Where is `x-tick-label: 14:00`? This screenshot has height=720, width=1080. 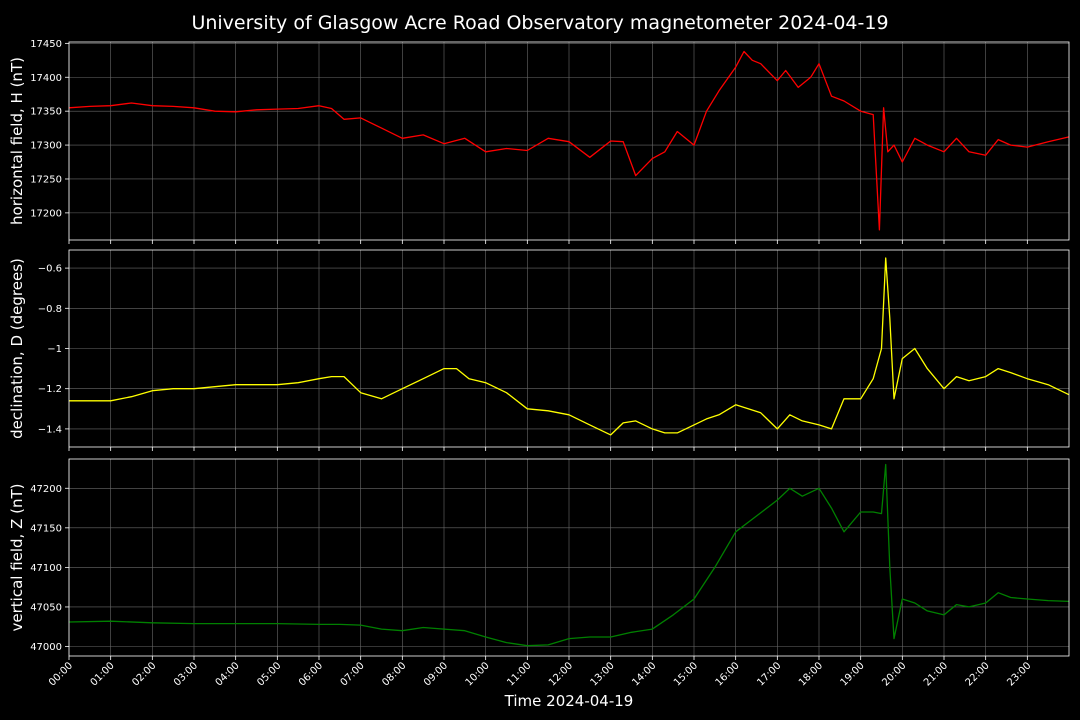
x-tick-label: 14:00 is located at coordinates (644, 674).